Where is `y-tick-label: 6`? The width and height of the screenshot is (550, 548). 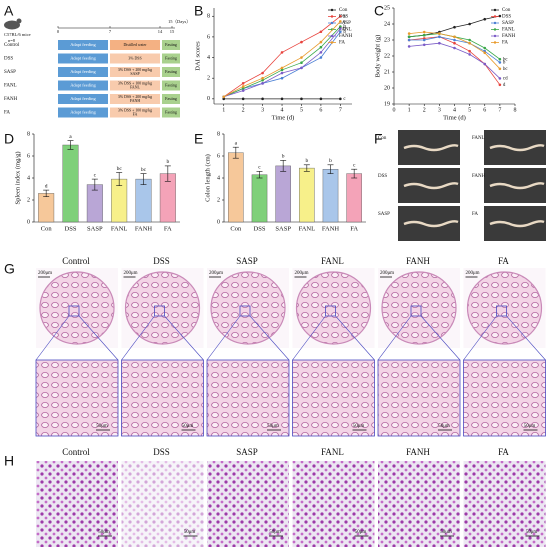 y-tick-label: 6 is located at coordinates (218, 156).